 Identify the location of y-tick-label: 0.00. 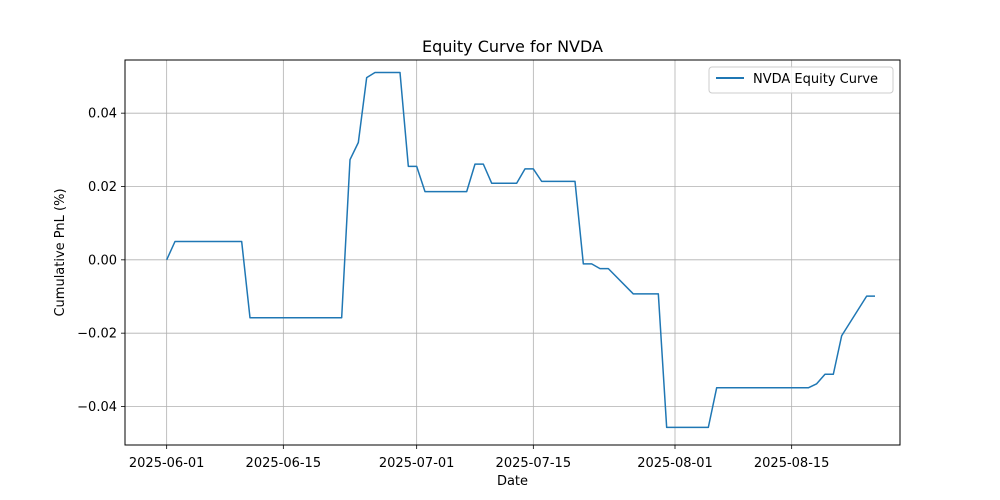
(102, 260).